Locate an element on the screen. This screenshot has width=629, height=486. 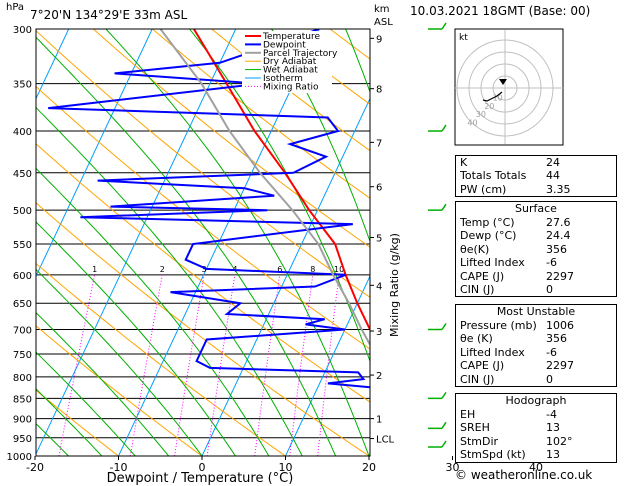
legend-label: Mixing Ratio is located at coordinates (291, 87).